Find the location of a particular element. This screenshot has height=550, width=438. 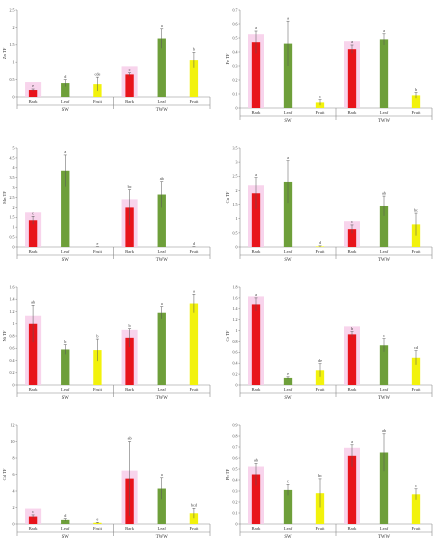

y-tick-label: 1.6 is located at coordinates (235, 297).